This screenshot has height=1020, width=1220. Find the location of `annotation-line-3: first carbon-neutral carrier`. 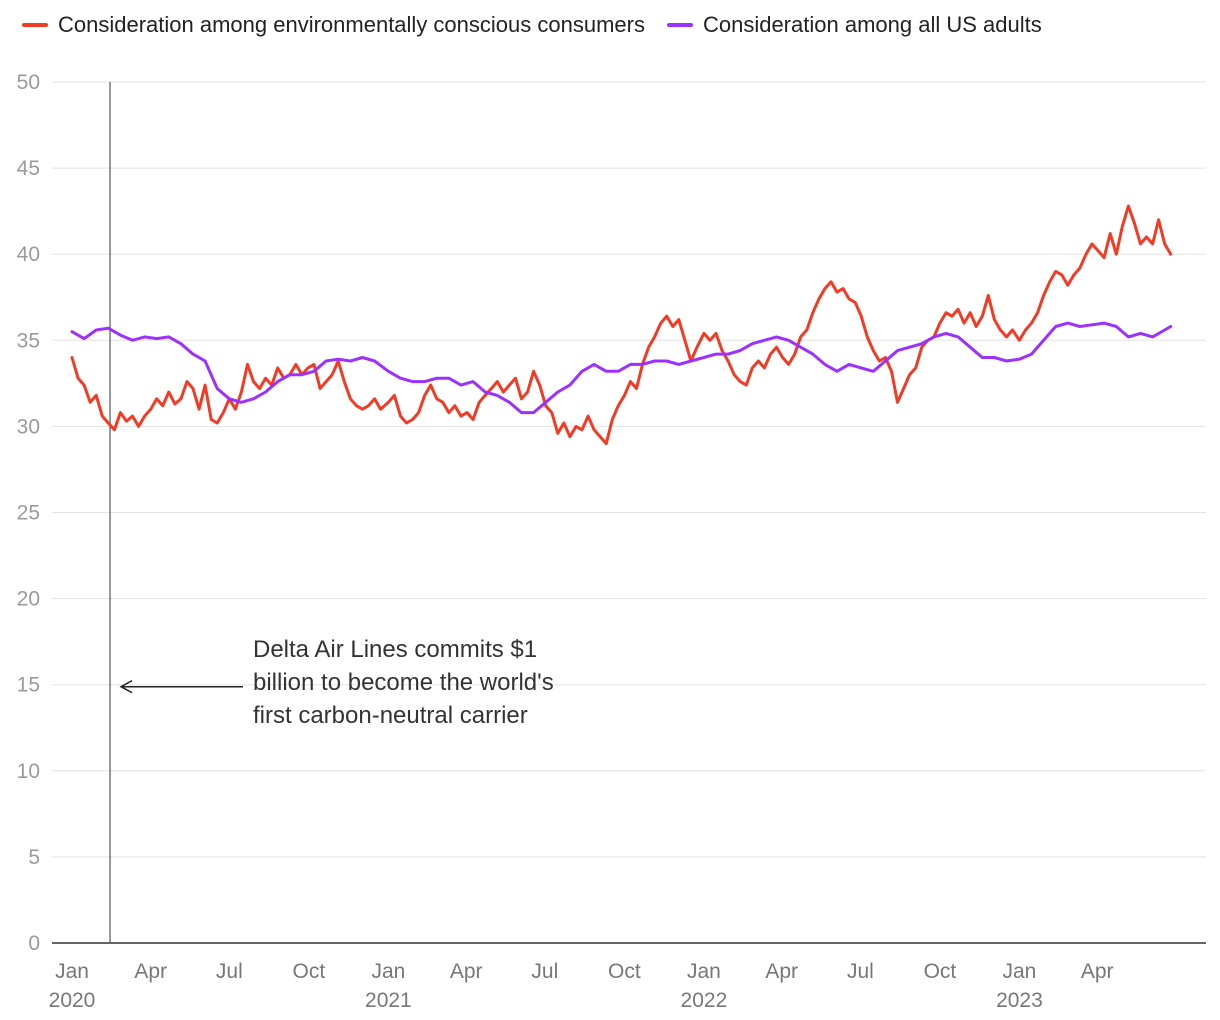

annotation-line-3: first carbon-neutral carrier is located at coordinates (390, 715).